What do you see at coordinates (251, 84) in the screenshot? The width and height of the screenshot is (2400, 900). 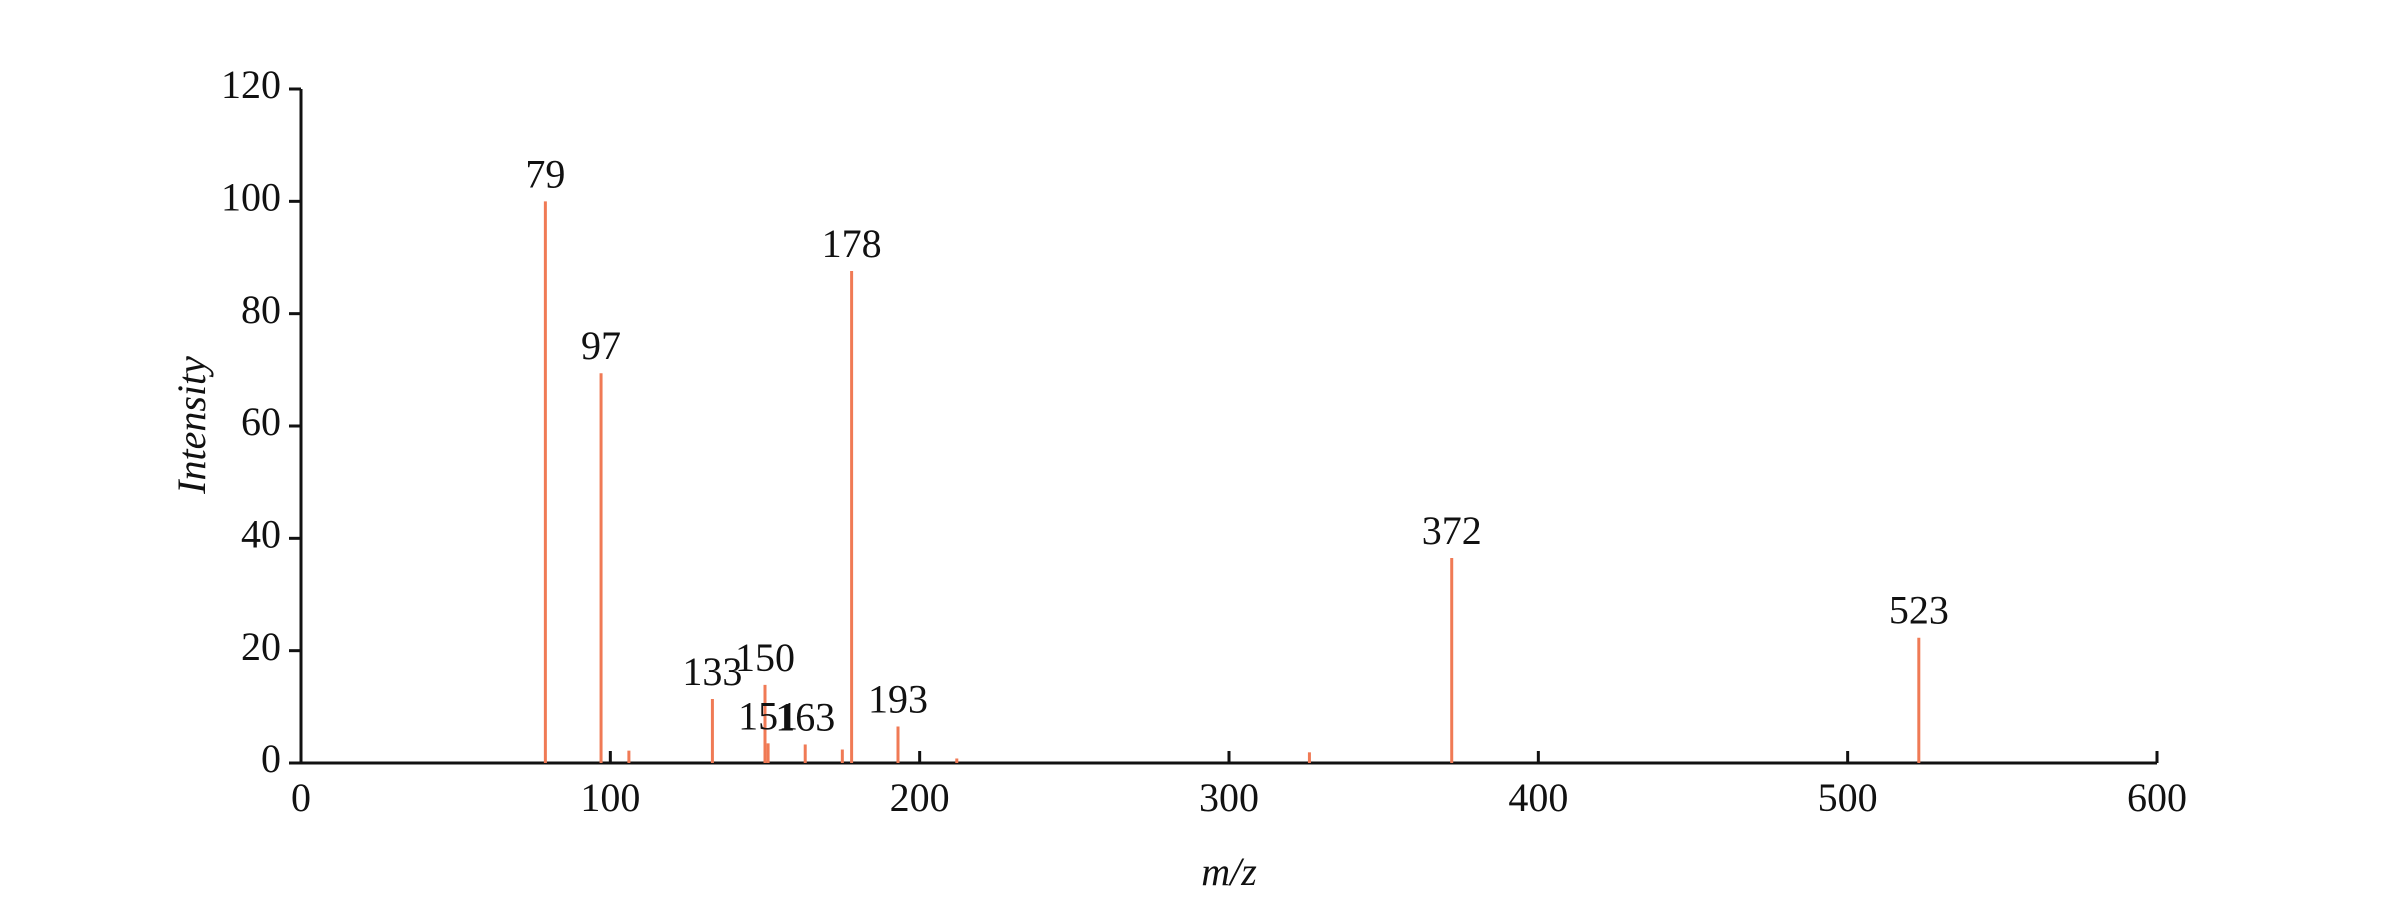 I see `y-tick-label: 120` at bounding box center [251, 84].